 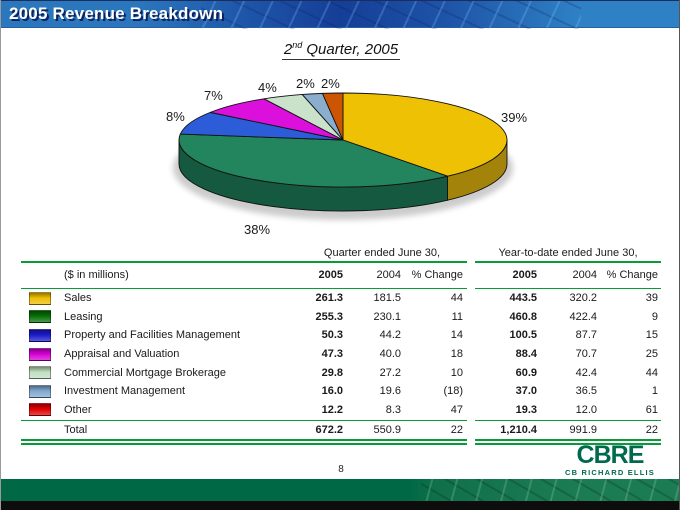 I want to click on table-rule-under-headers, so click(x=343, y=288).